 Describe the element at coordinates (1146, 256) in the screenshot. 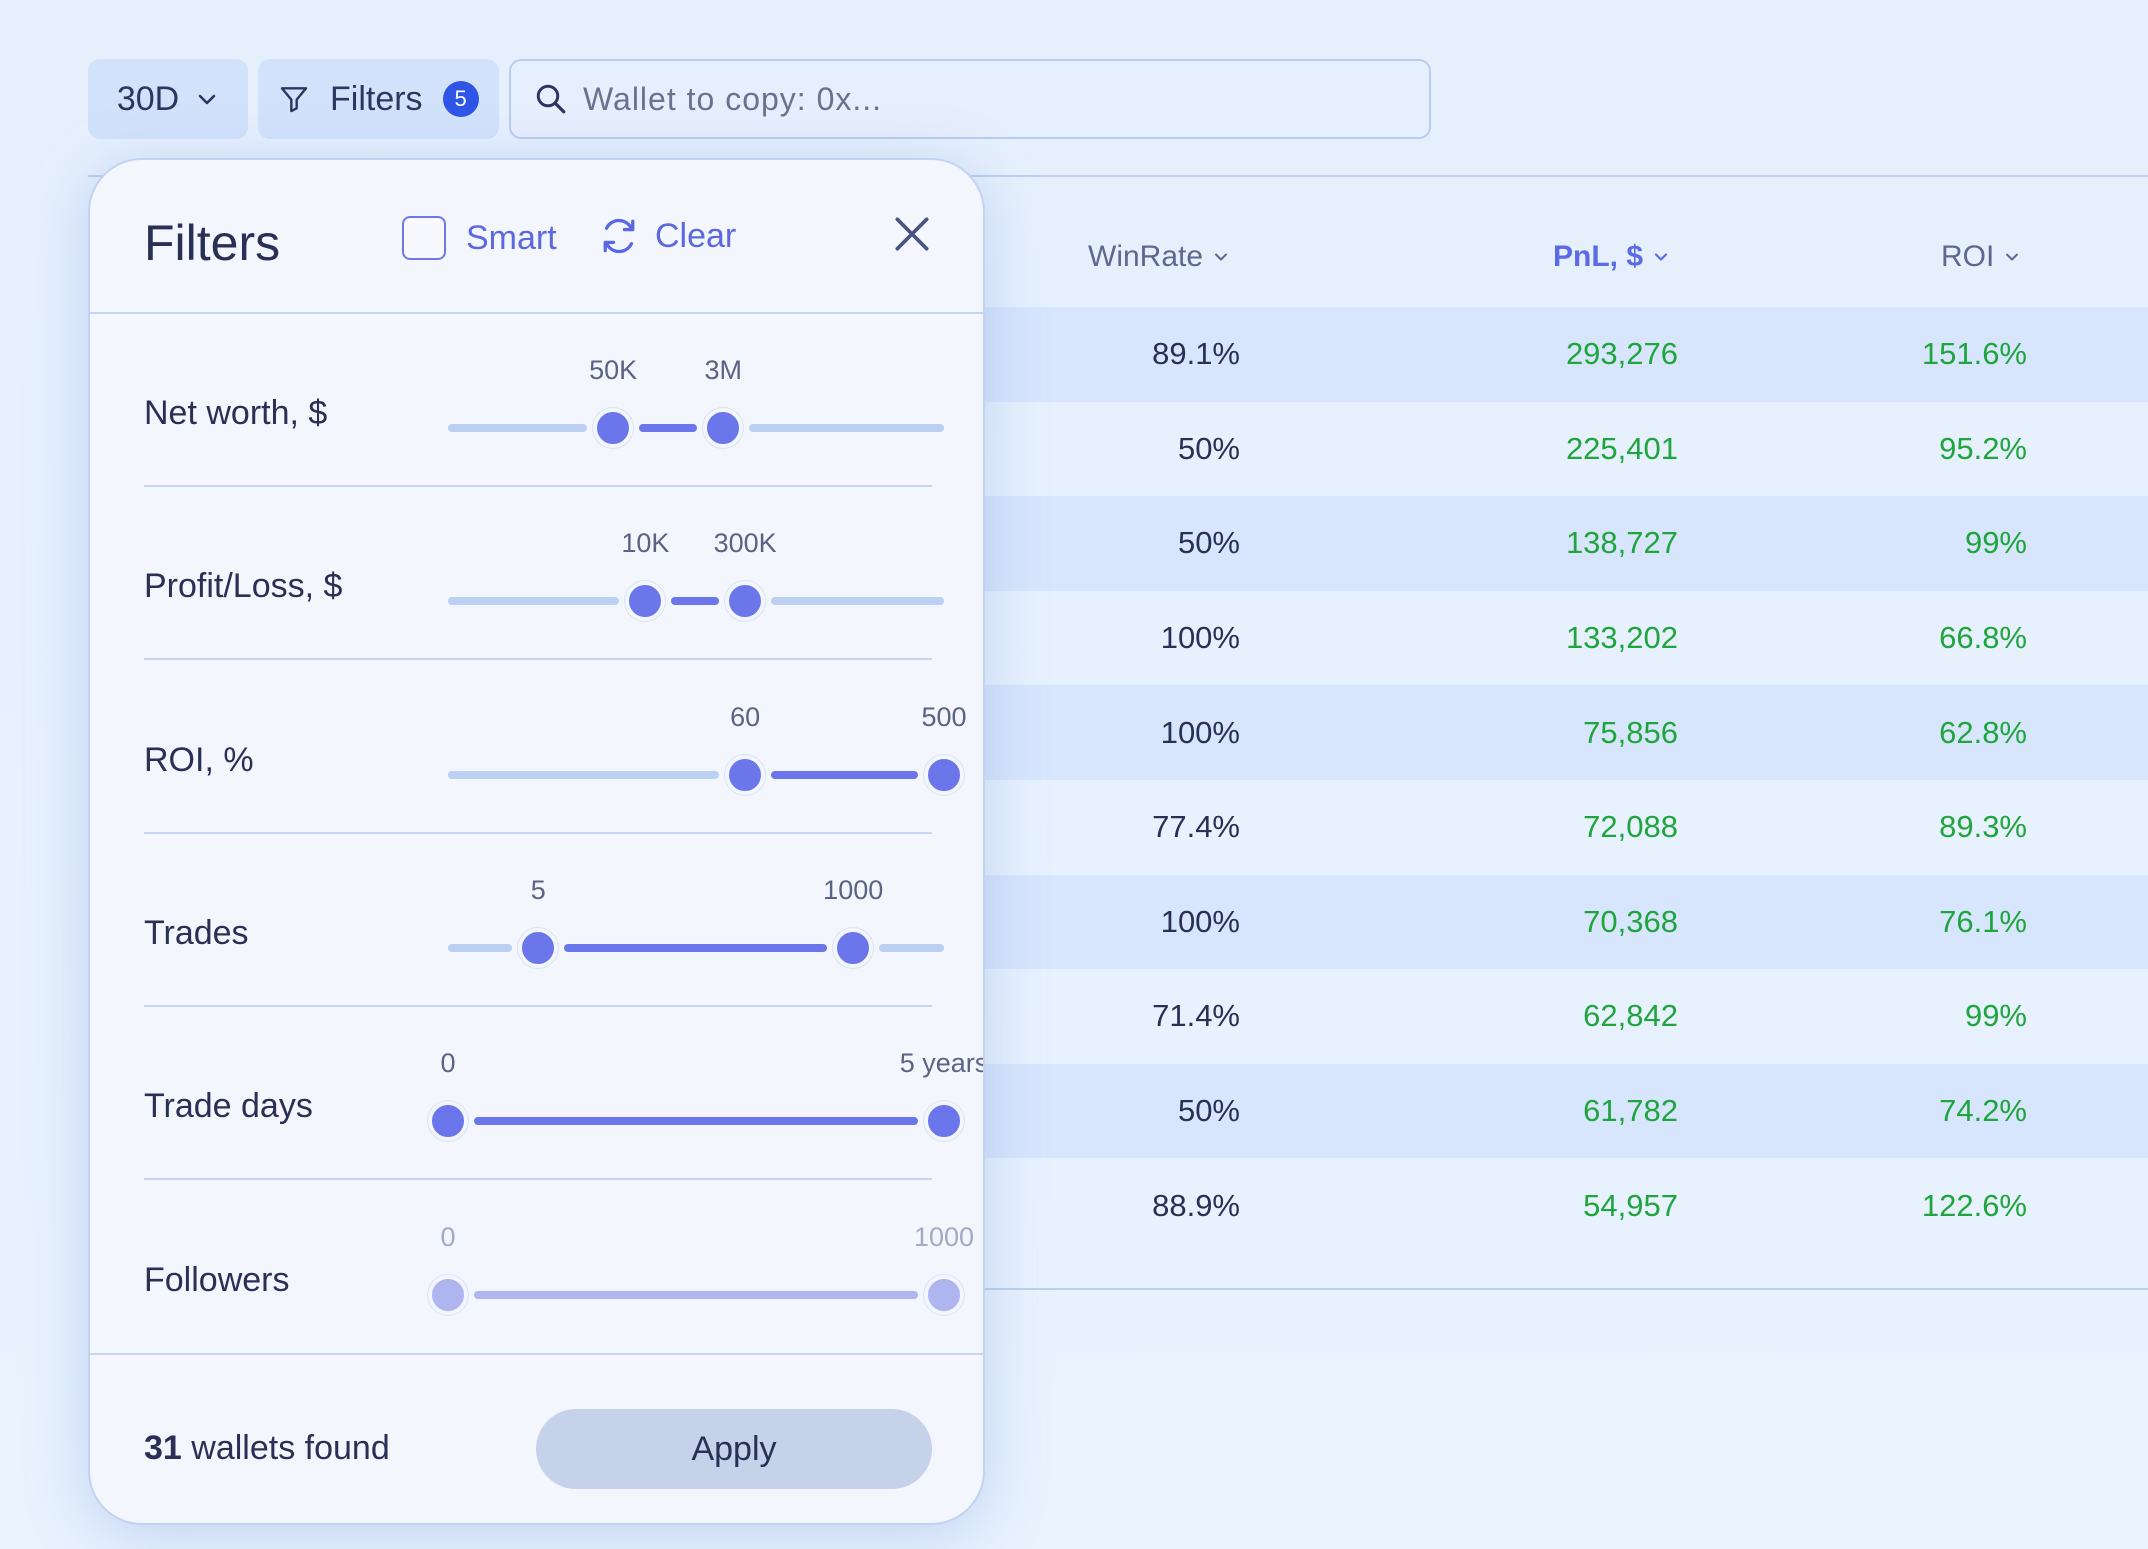

I see `column-header-label: WinRate` at that location.